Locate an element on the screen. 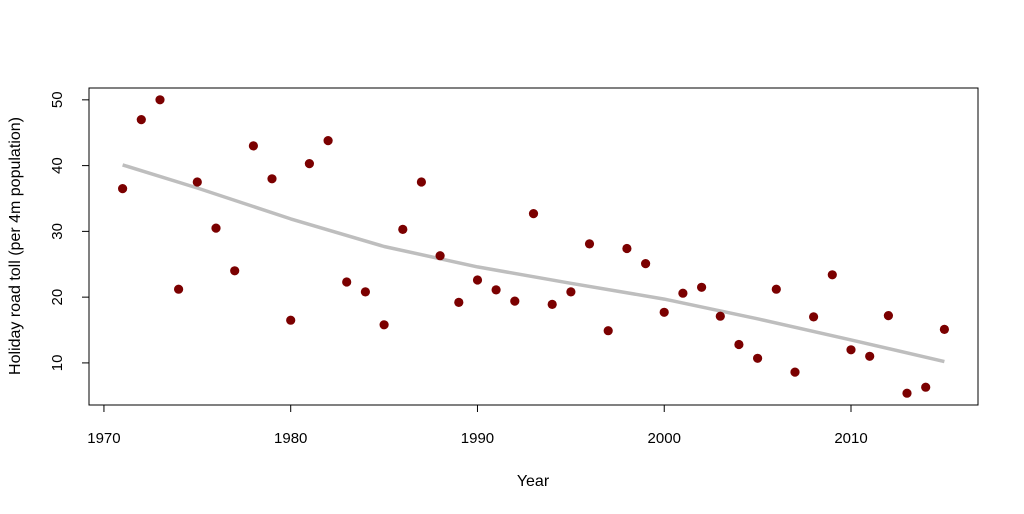 Image resolution: width=1024 pixels, height=514 pixels. data-point-2001 is located at coordinates (683, 293).